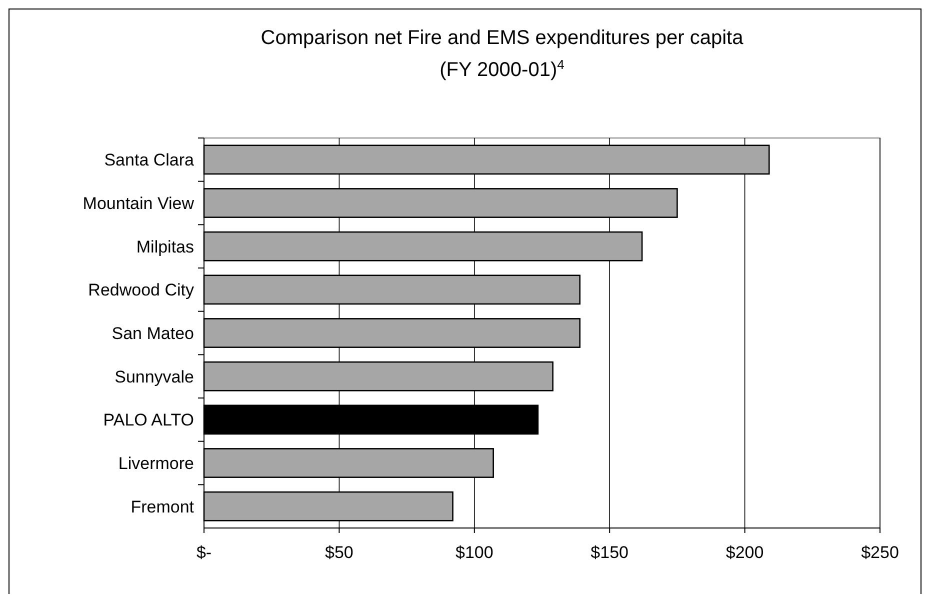 The height and width of the screenshot is (602, 930). What do you see at coordinates (156, 463) in the screenshot?
I see `y-tick-label: Livermore` at bounding box center [156, 463].